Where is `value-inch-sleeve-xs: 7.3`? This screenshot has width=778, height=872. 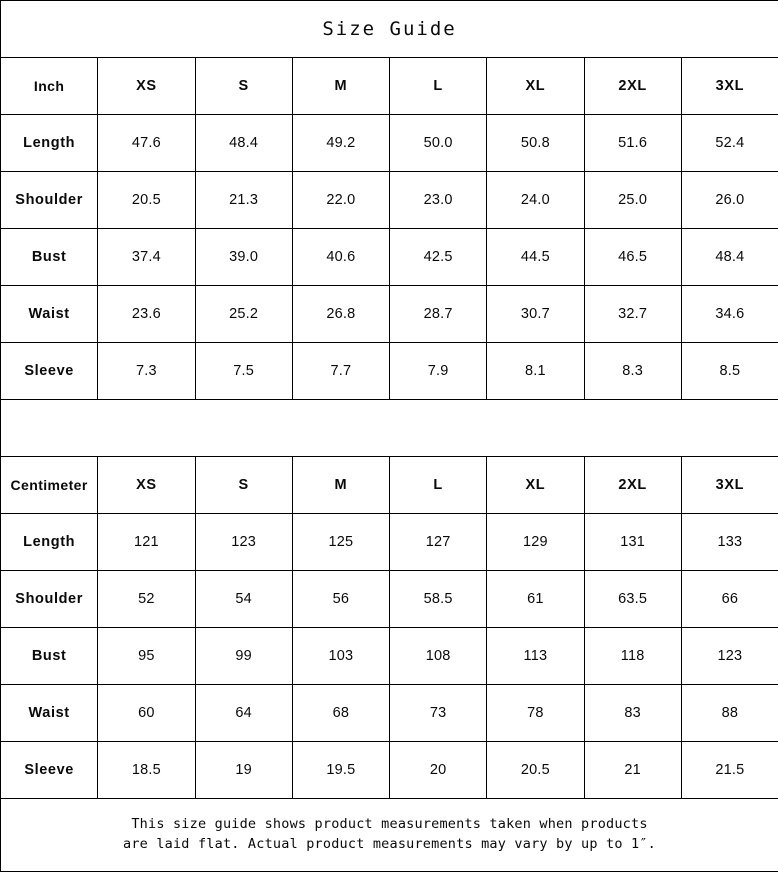 value-inch-sleeve-xs: 7.3 is located at coordinates (146, 371).